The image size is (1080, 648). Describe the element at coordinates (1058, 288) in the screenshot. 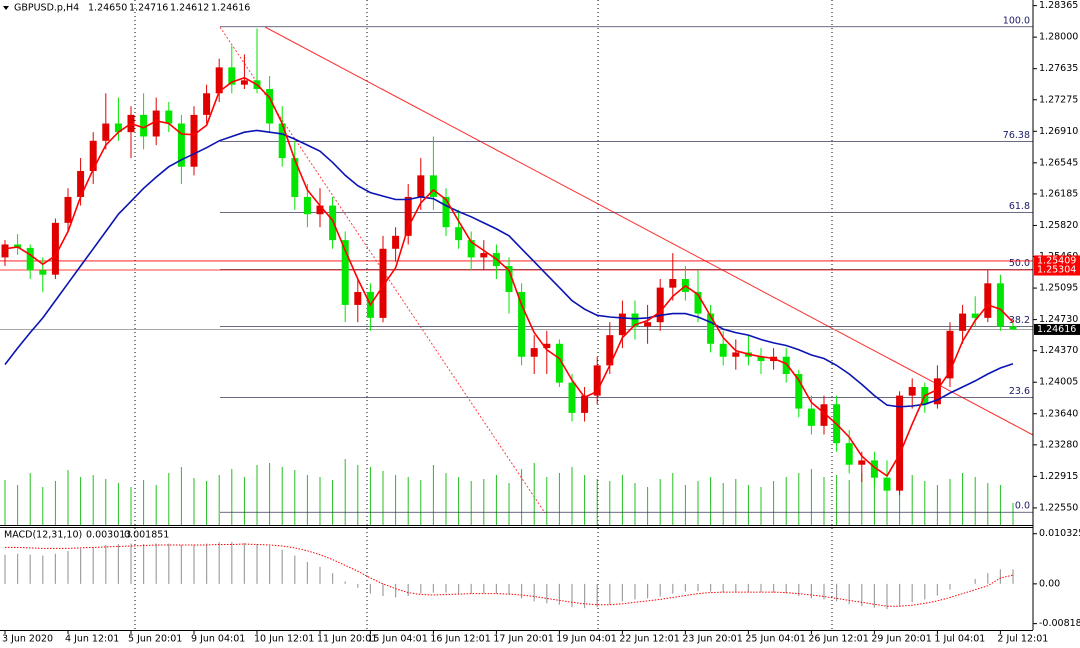

I see `y-tick-label: 1.25095` at that location.